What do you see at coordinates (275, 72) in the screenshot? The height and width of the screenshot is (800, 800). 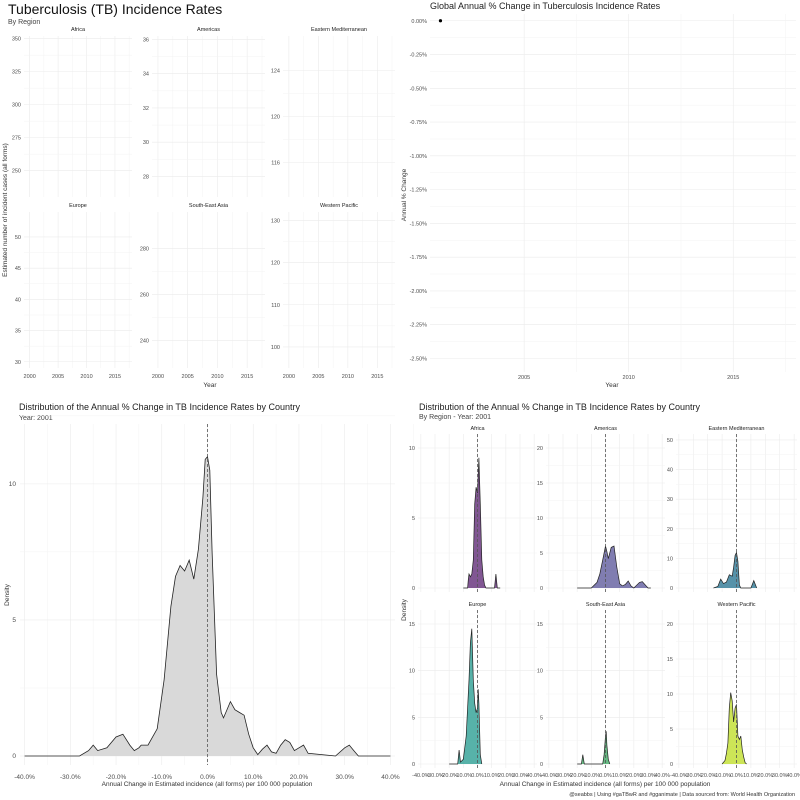 I see `y-tick-label: 124` at bounding box center [275, 72].